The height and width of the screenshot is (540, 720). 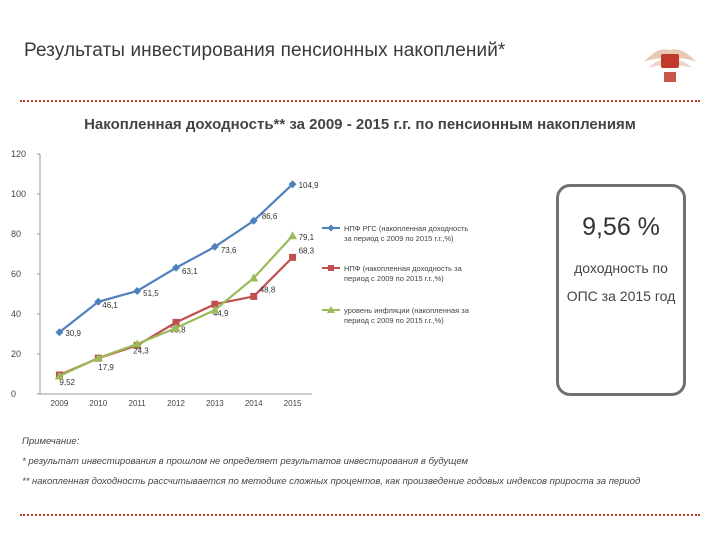 I want to click on data-label: 104,9, so click(x=309, y=185).